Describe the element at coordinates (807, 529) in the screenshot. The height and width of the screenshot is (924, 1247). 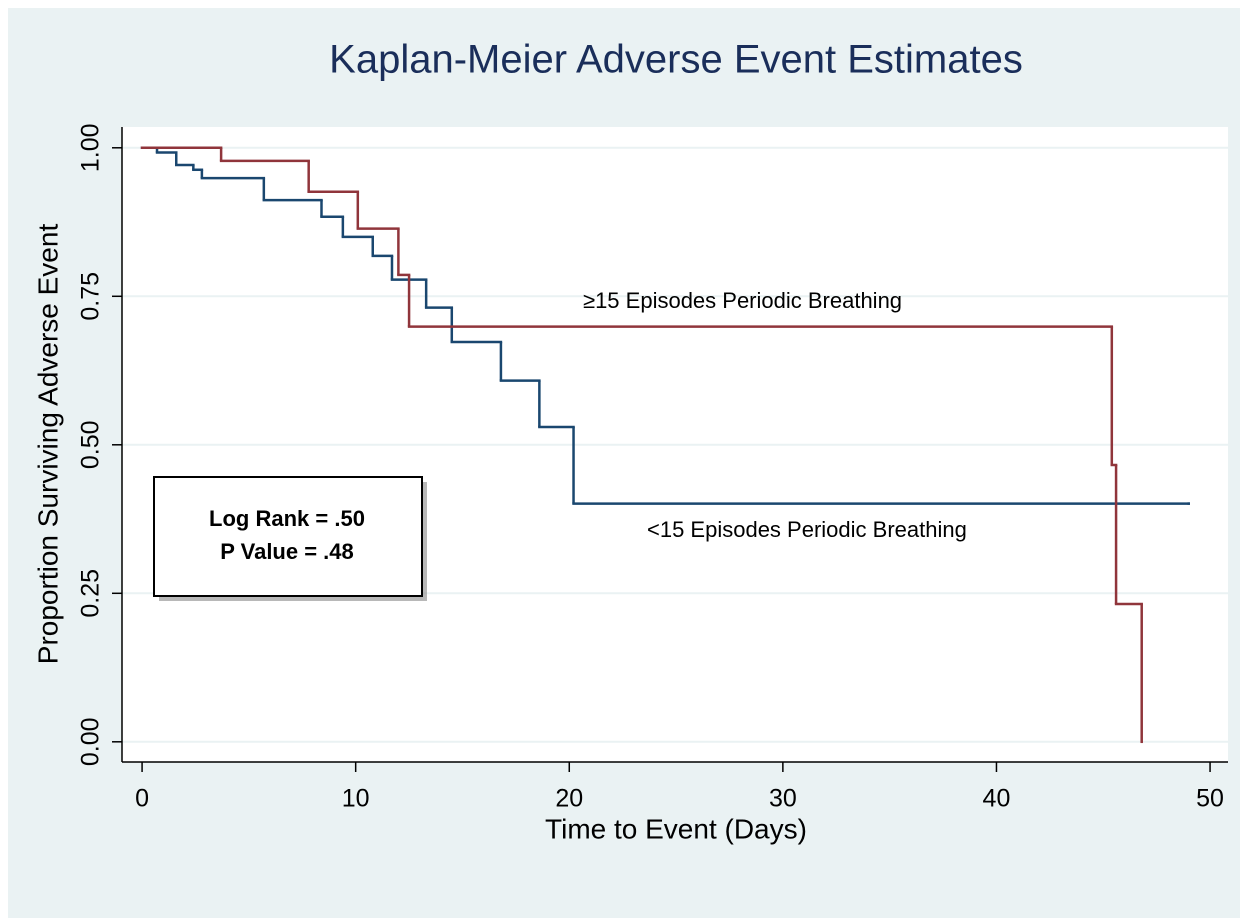
I see `series-label: <15 Episodes Periodic Breathing` at that location.